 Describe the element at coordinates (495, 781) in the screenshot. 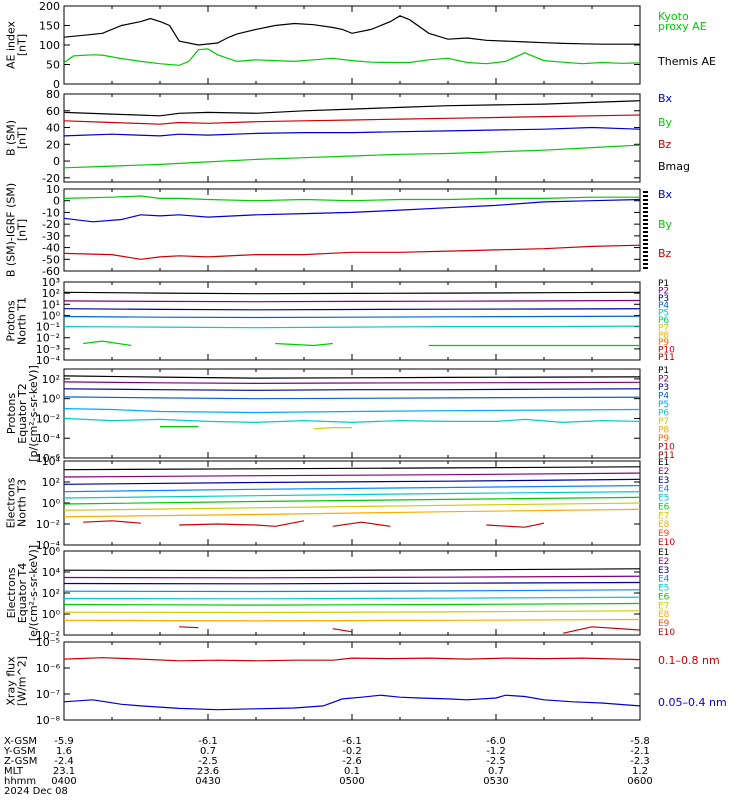

I see `x-tick-value: 0530` at that location.